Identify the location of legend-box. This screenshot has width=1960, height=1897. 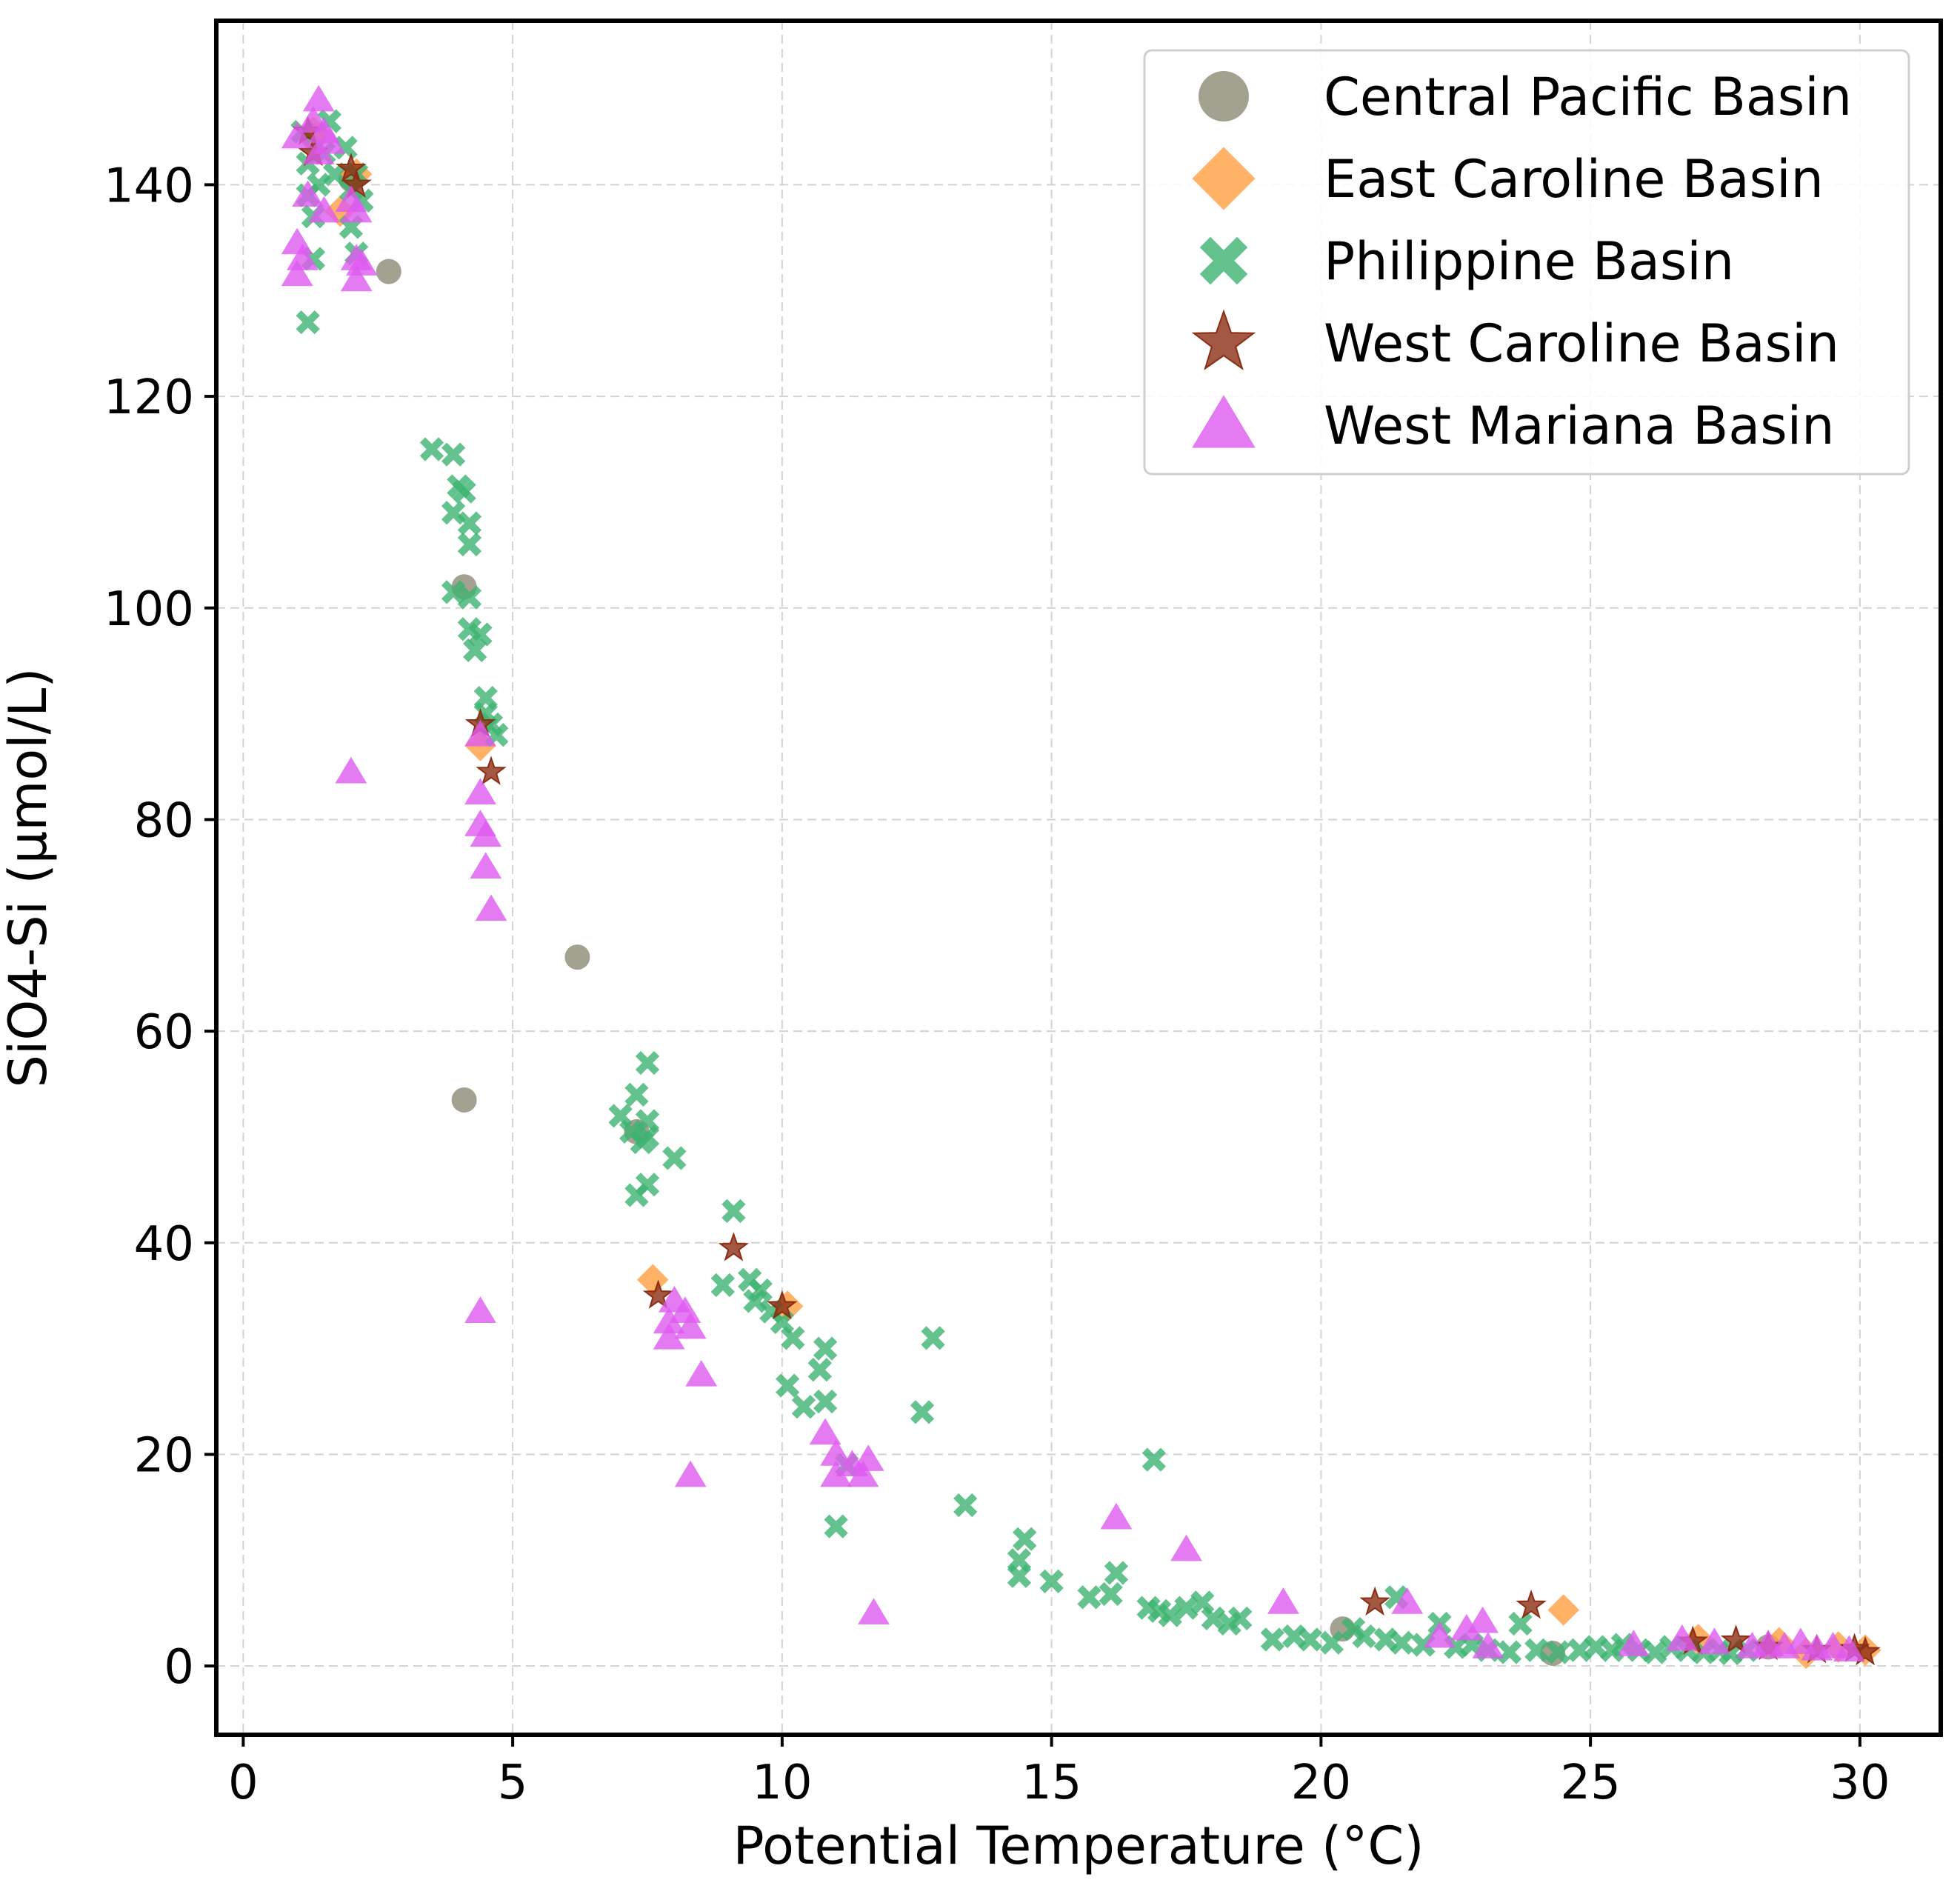
(1526, 262).